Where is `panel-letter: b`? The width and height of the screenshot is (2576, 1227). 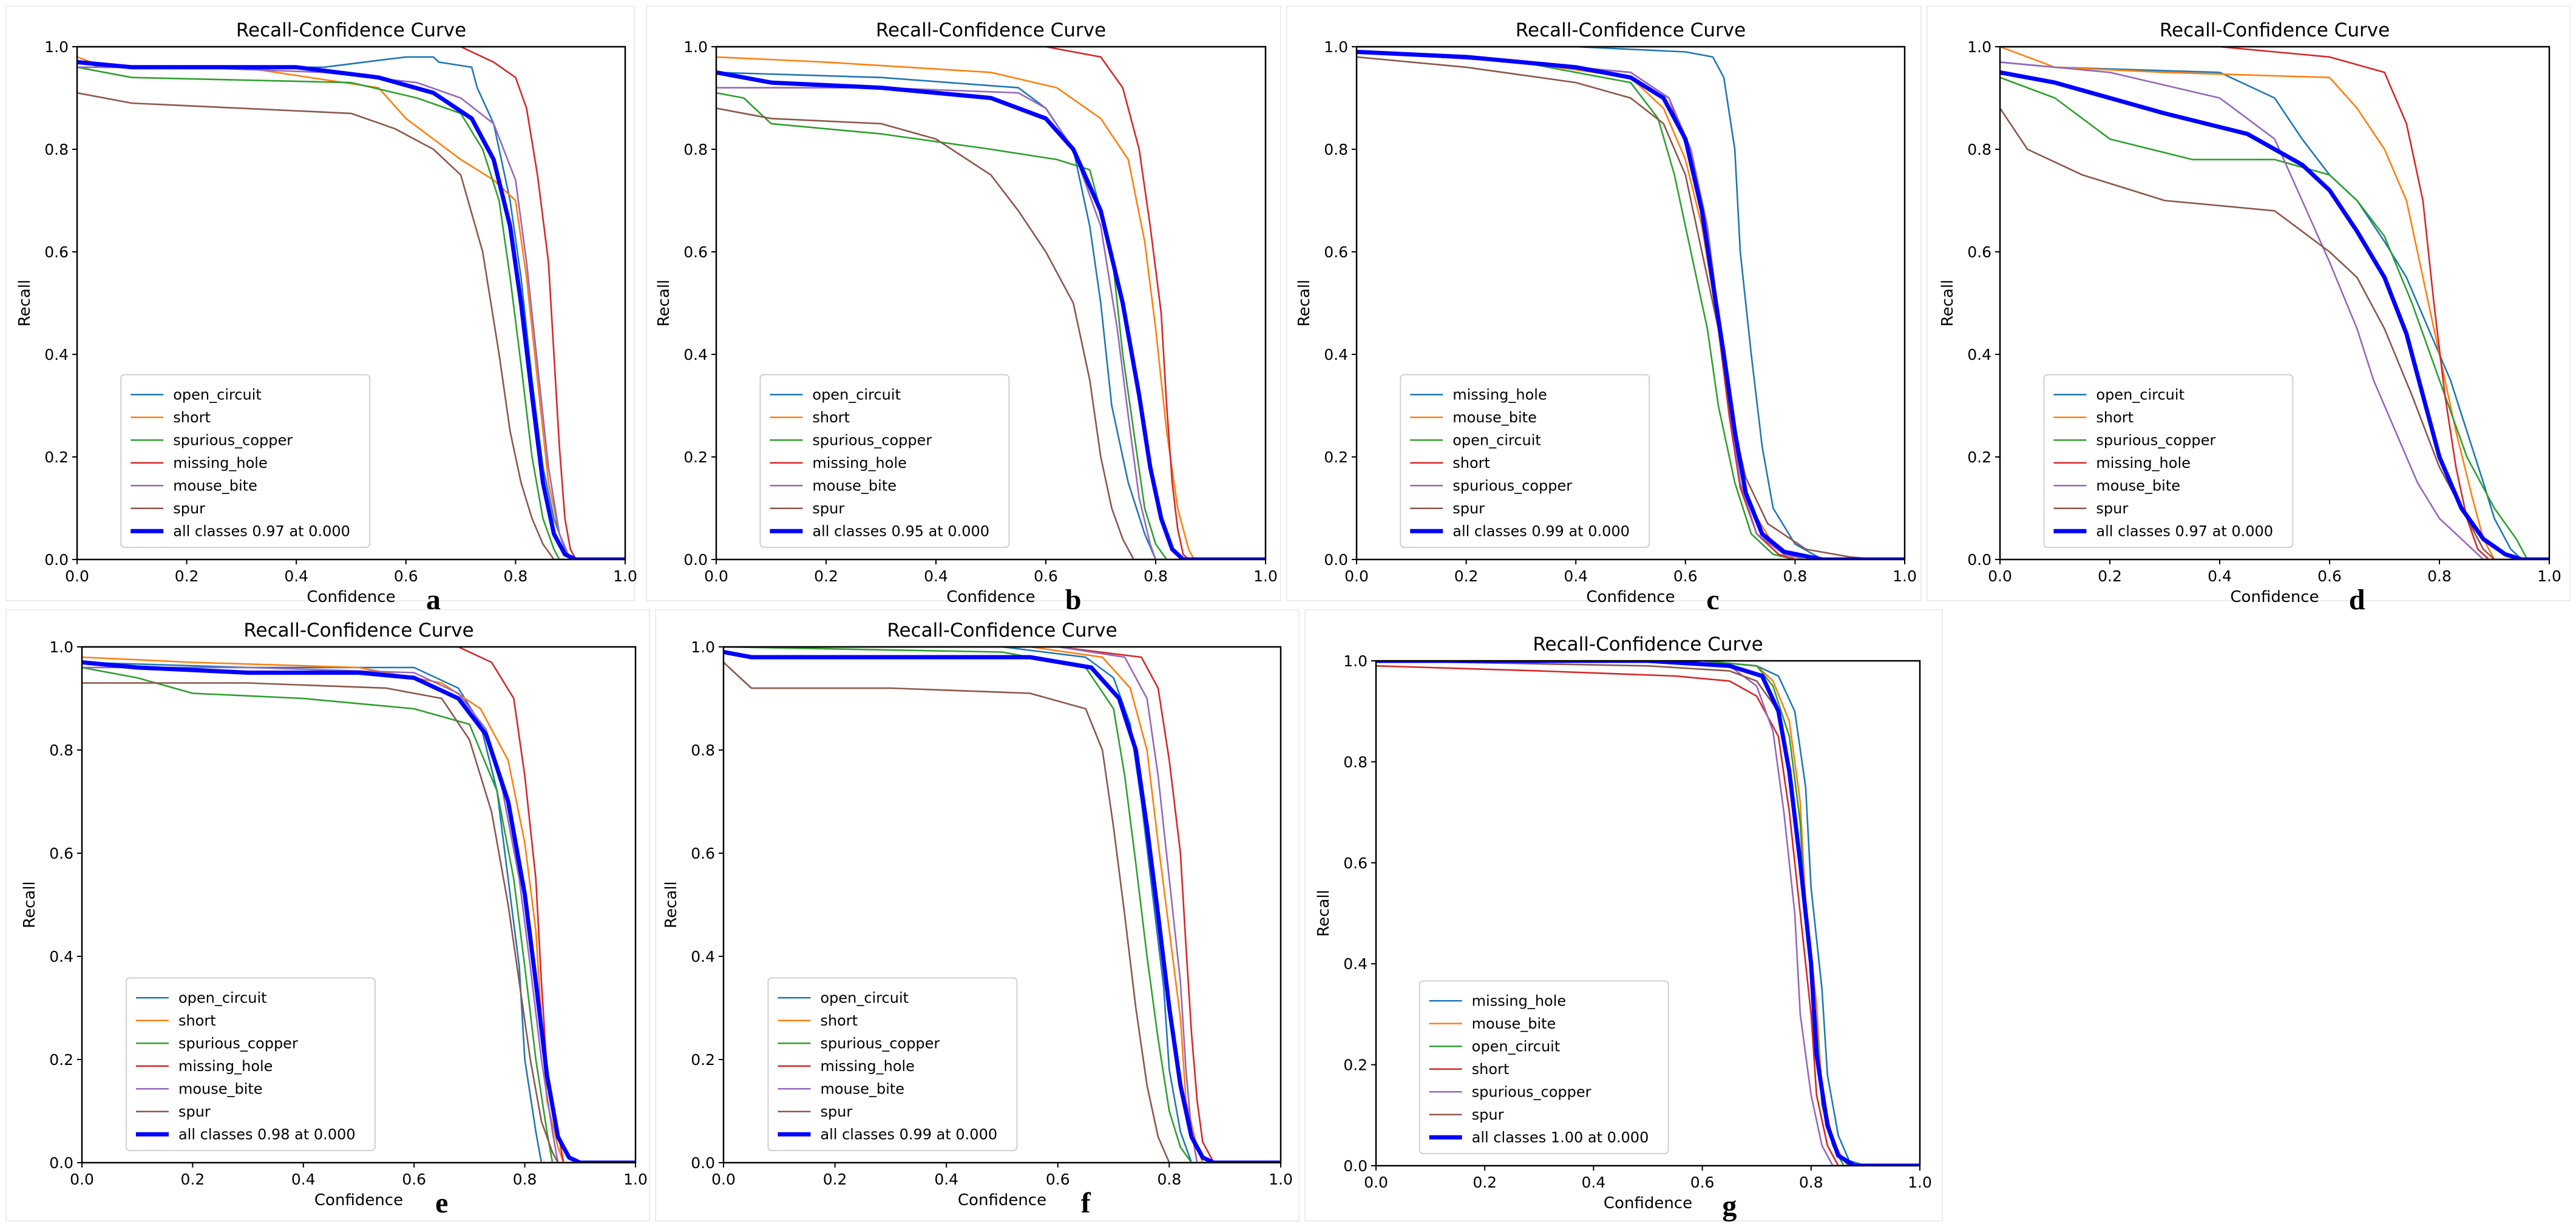
panel-letter: b is located at coordinates (1073, 600).